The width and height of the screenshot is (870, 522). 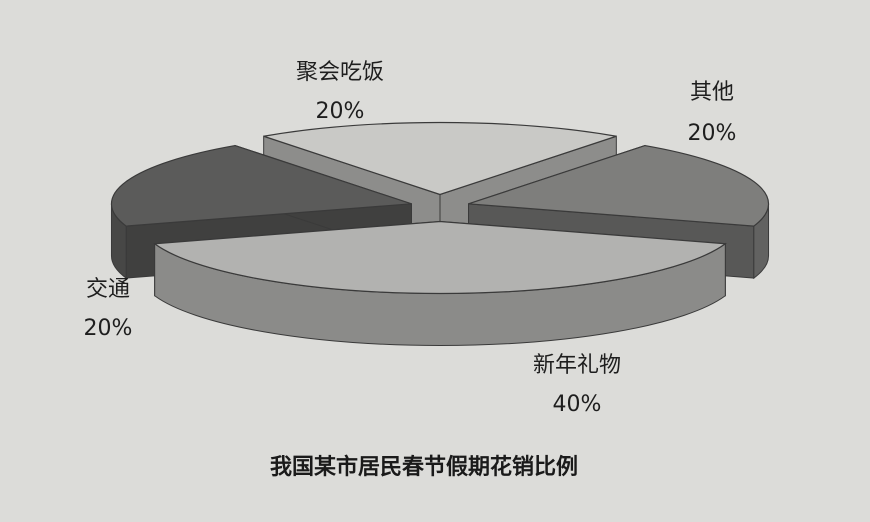 I want to click on pie-slice-top-dining, so click(x=440, y=158).